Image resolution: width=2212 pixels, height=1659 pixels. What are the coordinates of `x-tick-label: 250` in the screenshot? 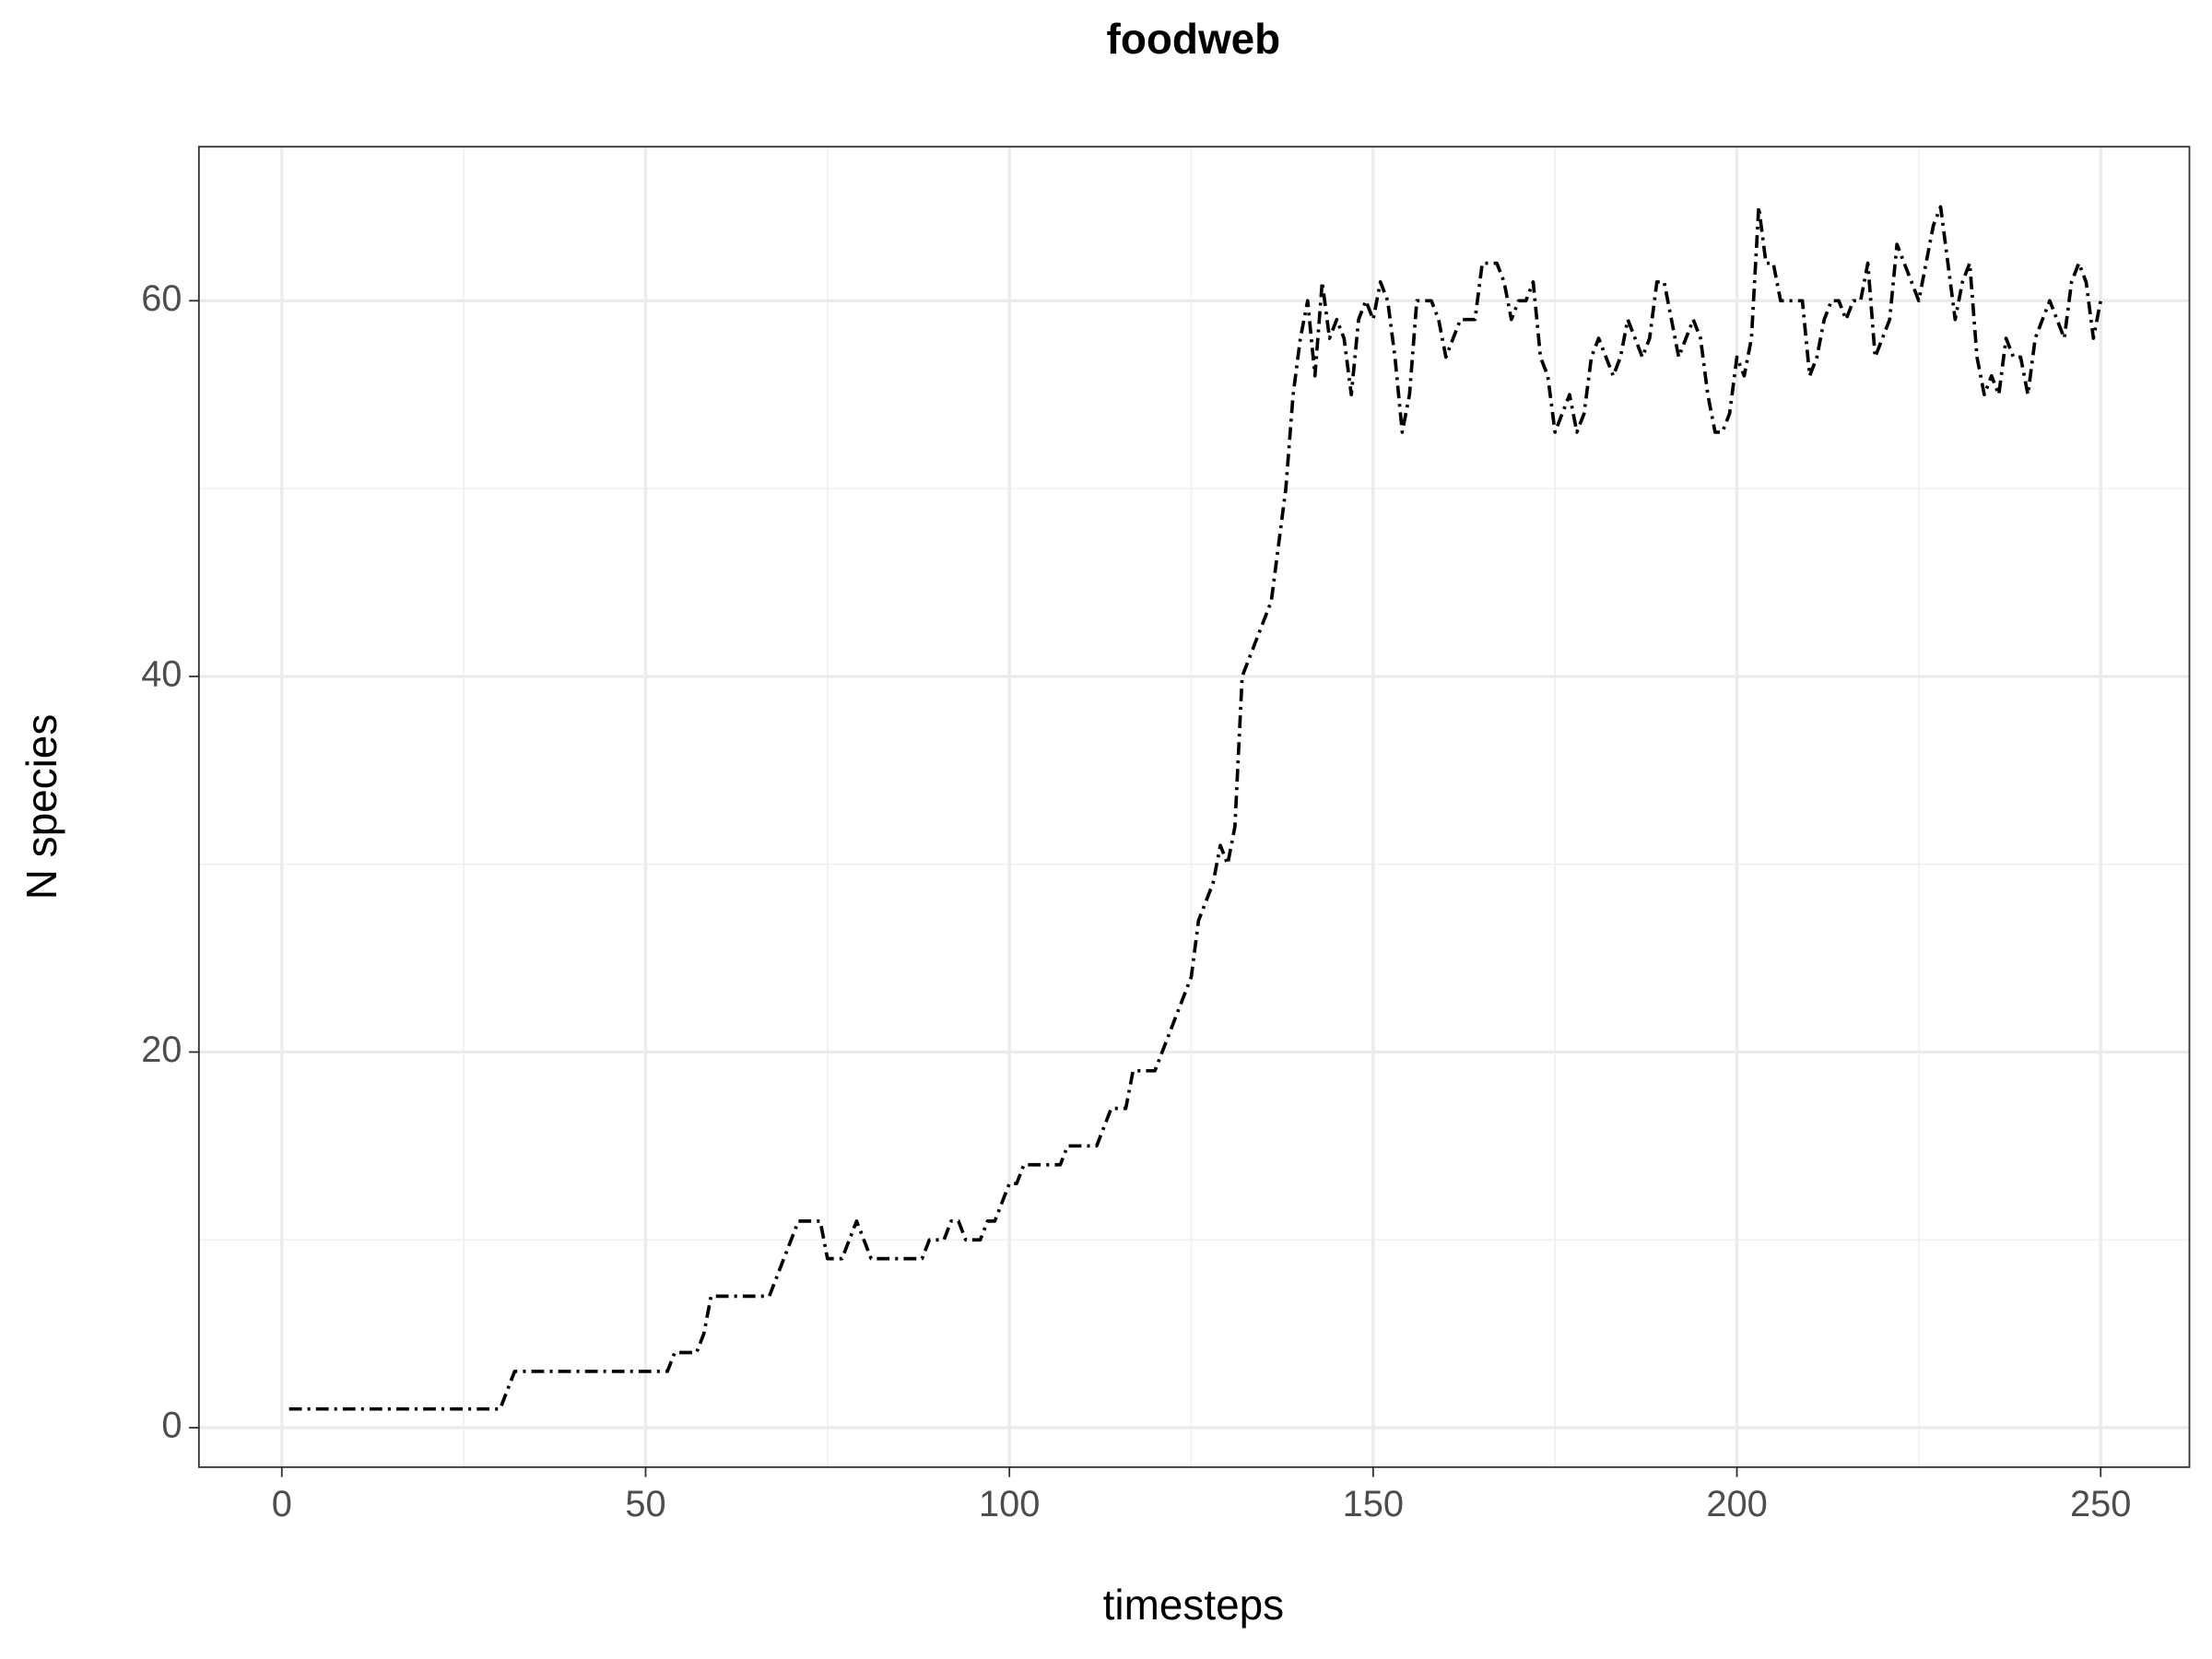 It's located at (2100, 1504).